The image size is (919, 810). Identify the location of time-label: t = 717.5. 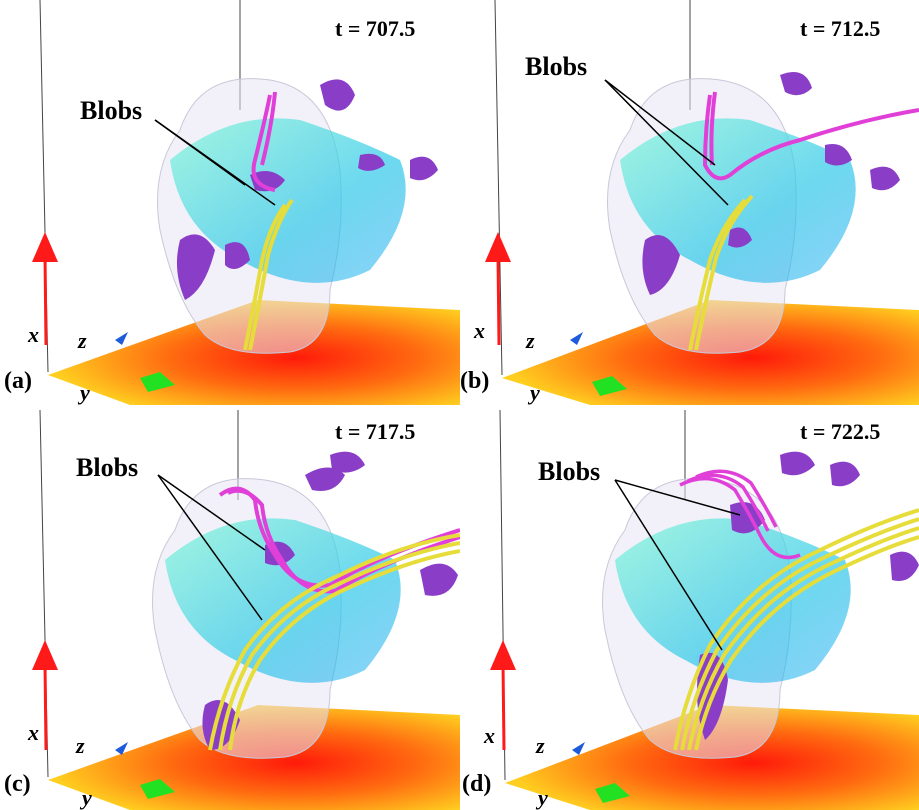
(375, 431).